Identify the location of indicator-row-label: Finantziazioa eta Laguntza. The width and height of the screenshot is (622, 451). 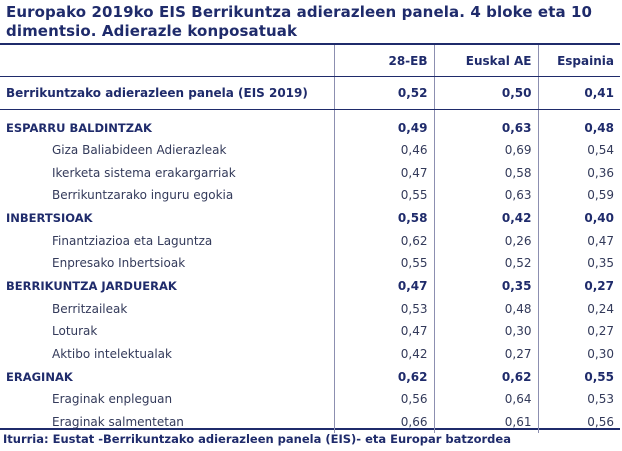
(132, 240).